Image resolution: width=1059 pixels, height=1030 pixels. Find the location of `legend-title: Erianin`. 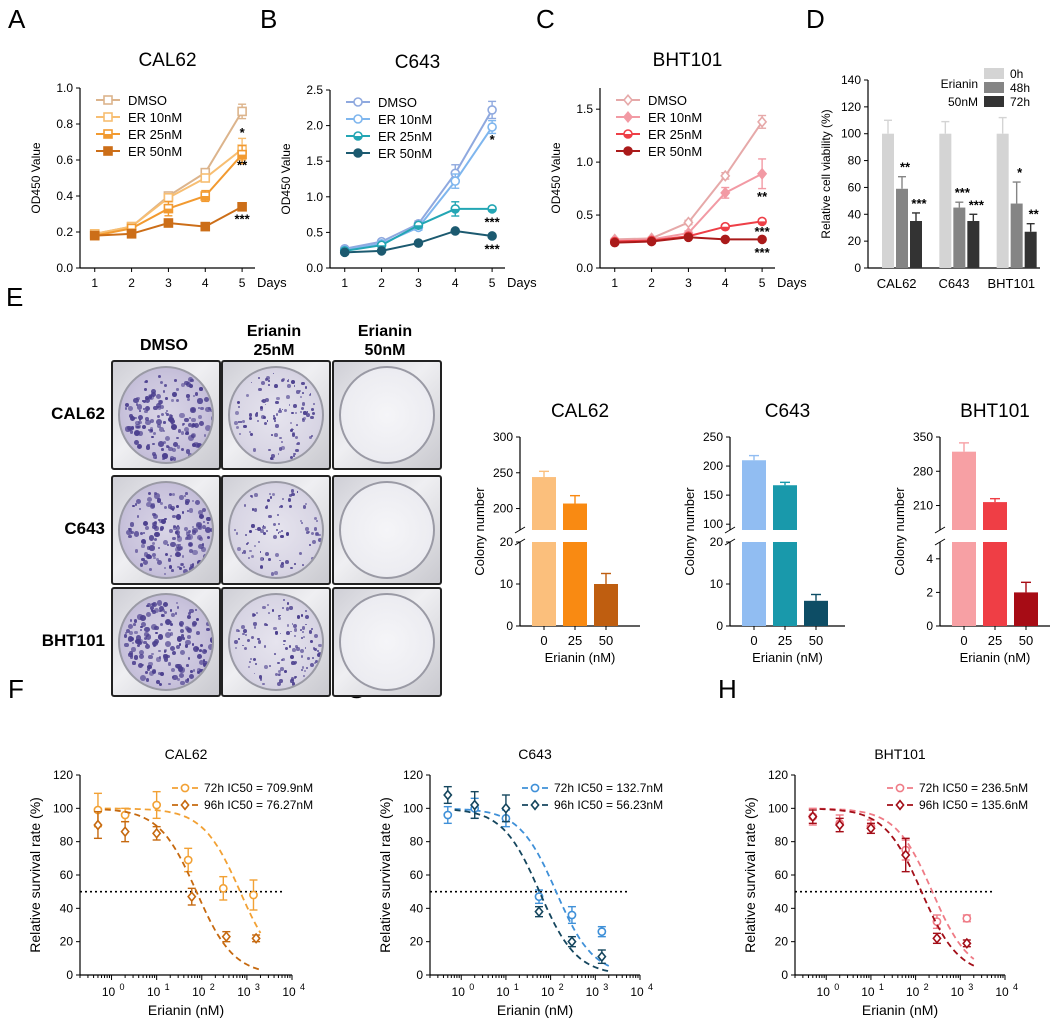

legend-title: Erianin is located at coordinates (959, 84).